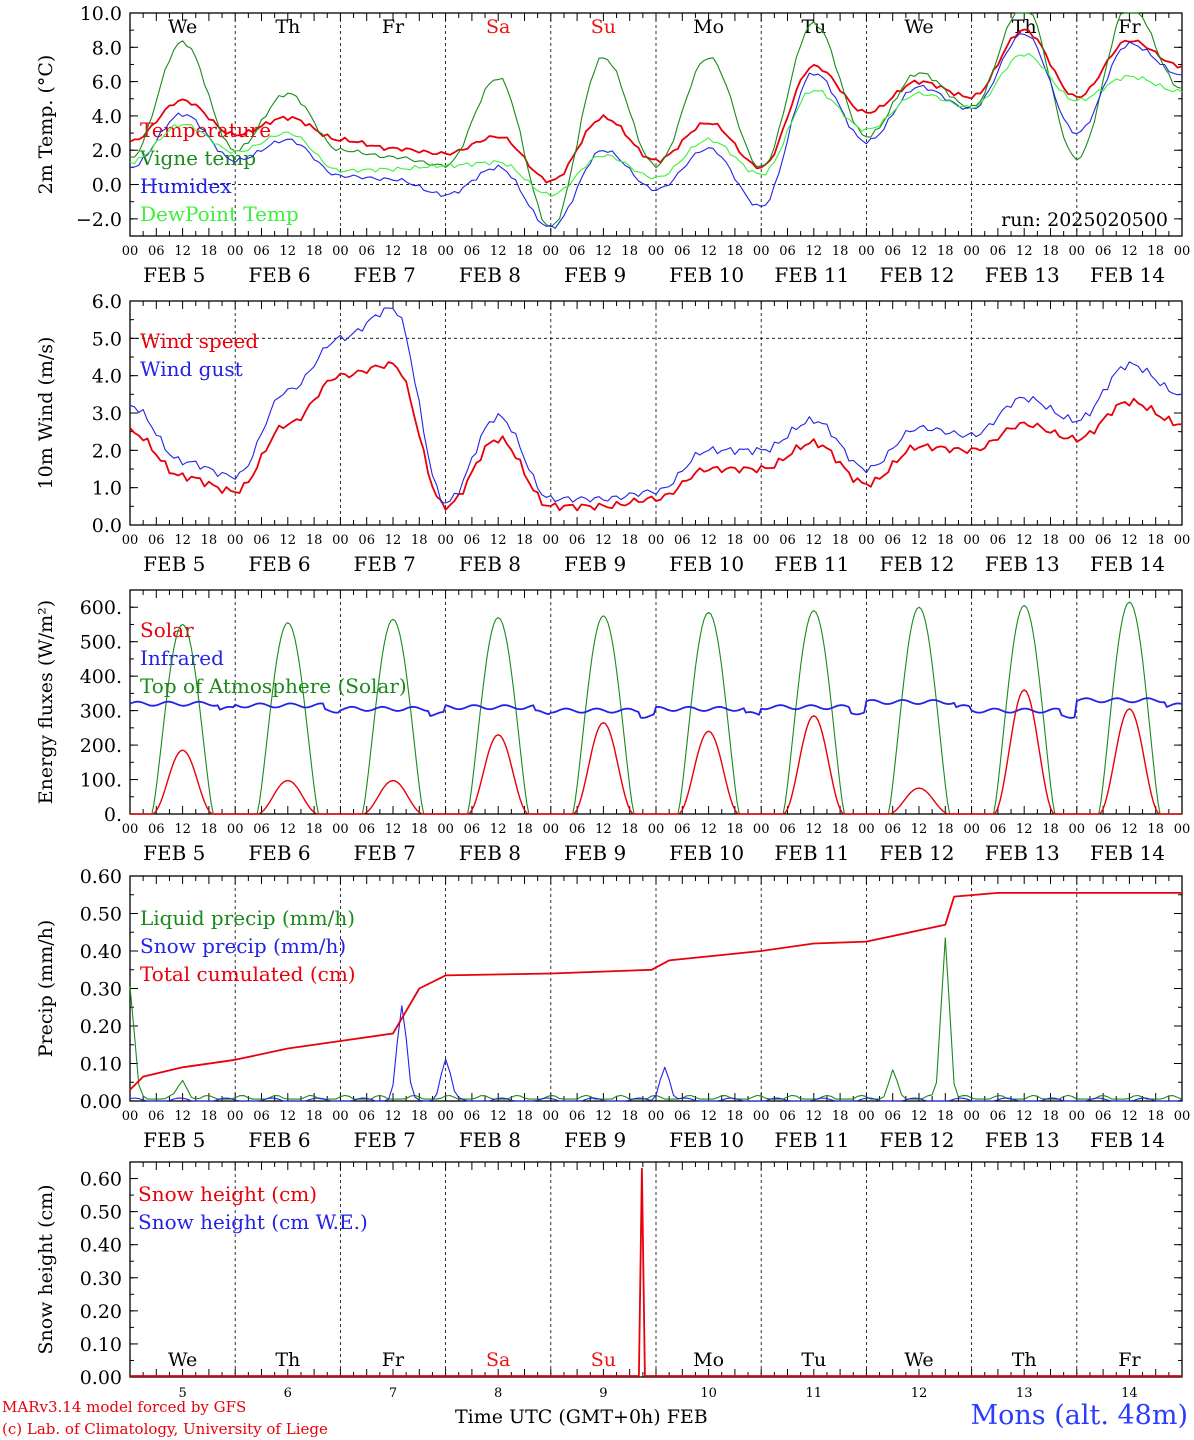 The width and height of the screenshot is (1194, 1440). I want to click on x-axis-label: Time UTC (GMT+0h) FEB, so click(581, 1417).